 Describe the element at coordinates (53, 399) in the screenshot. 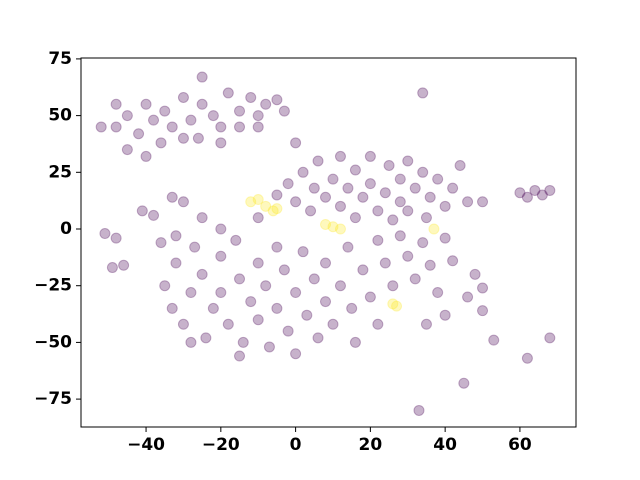

I see `y-tick-label: −75` at that location.